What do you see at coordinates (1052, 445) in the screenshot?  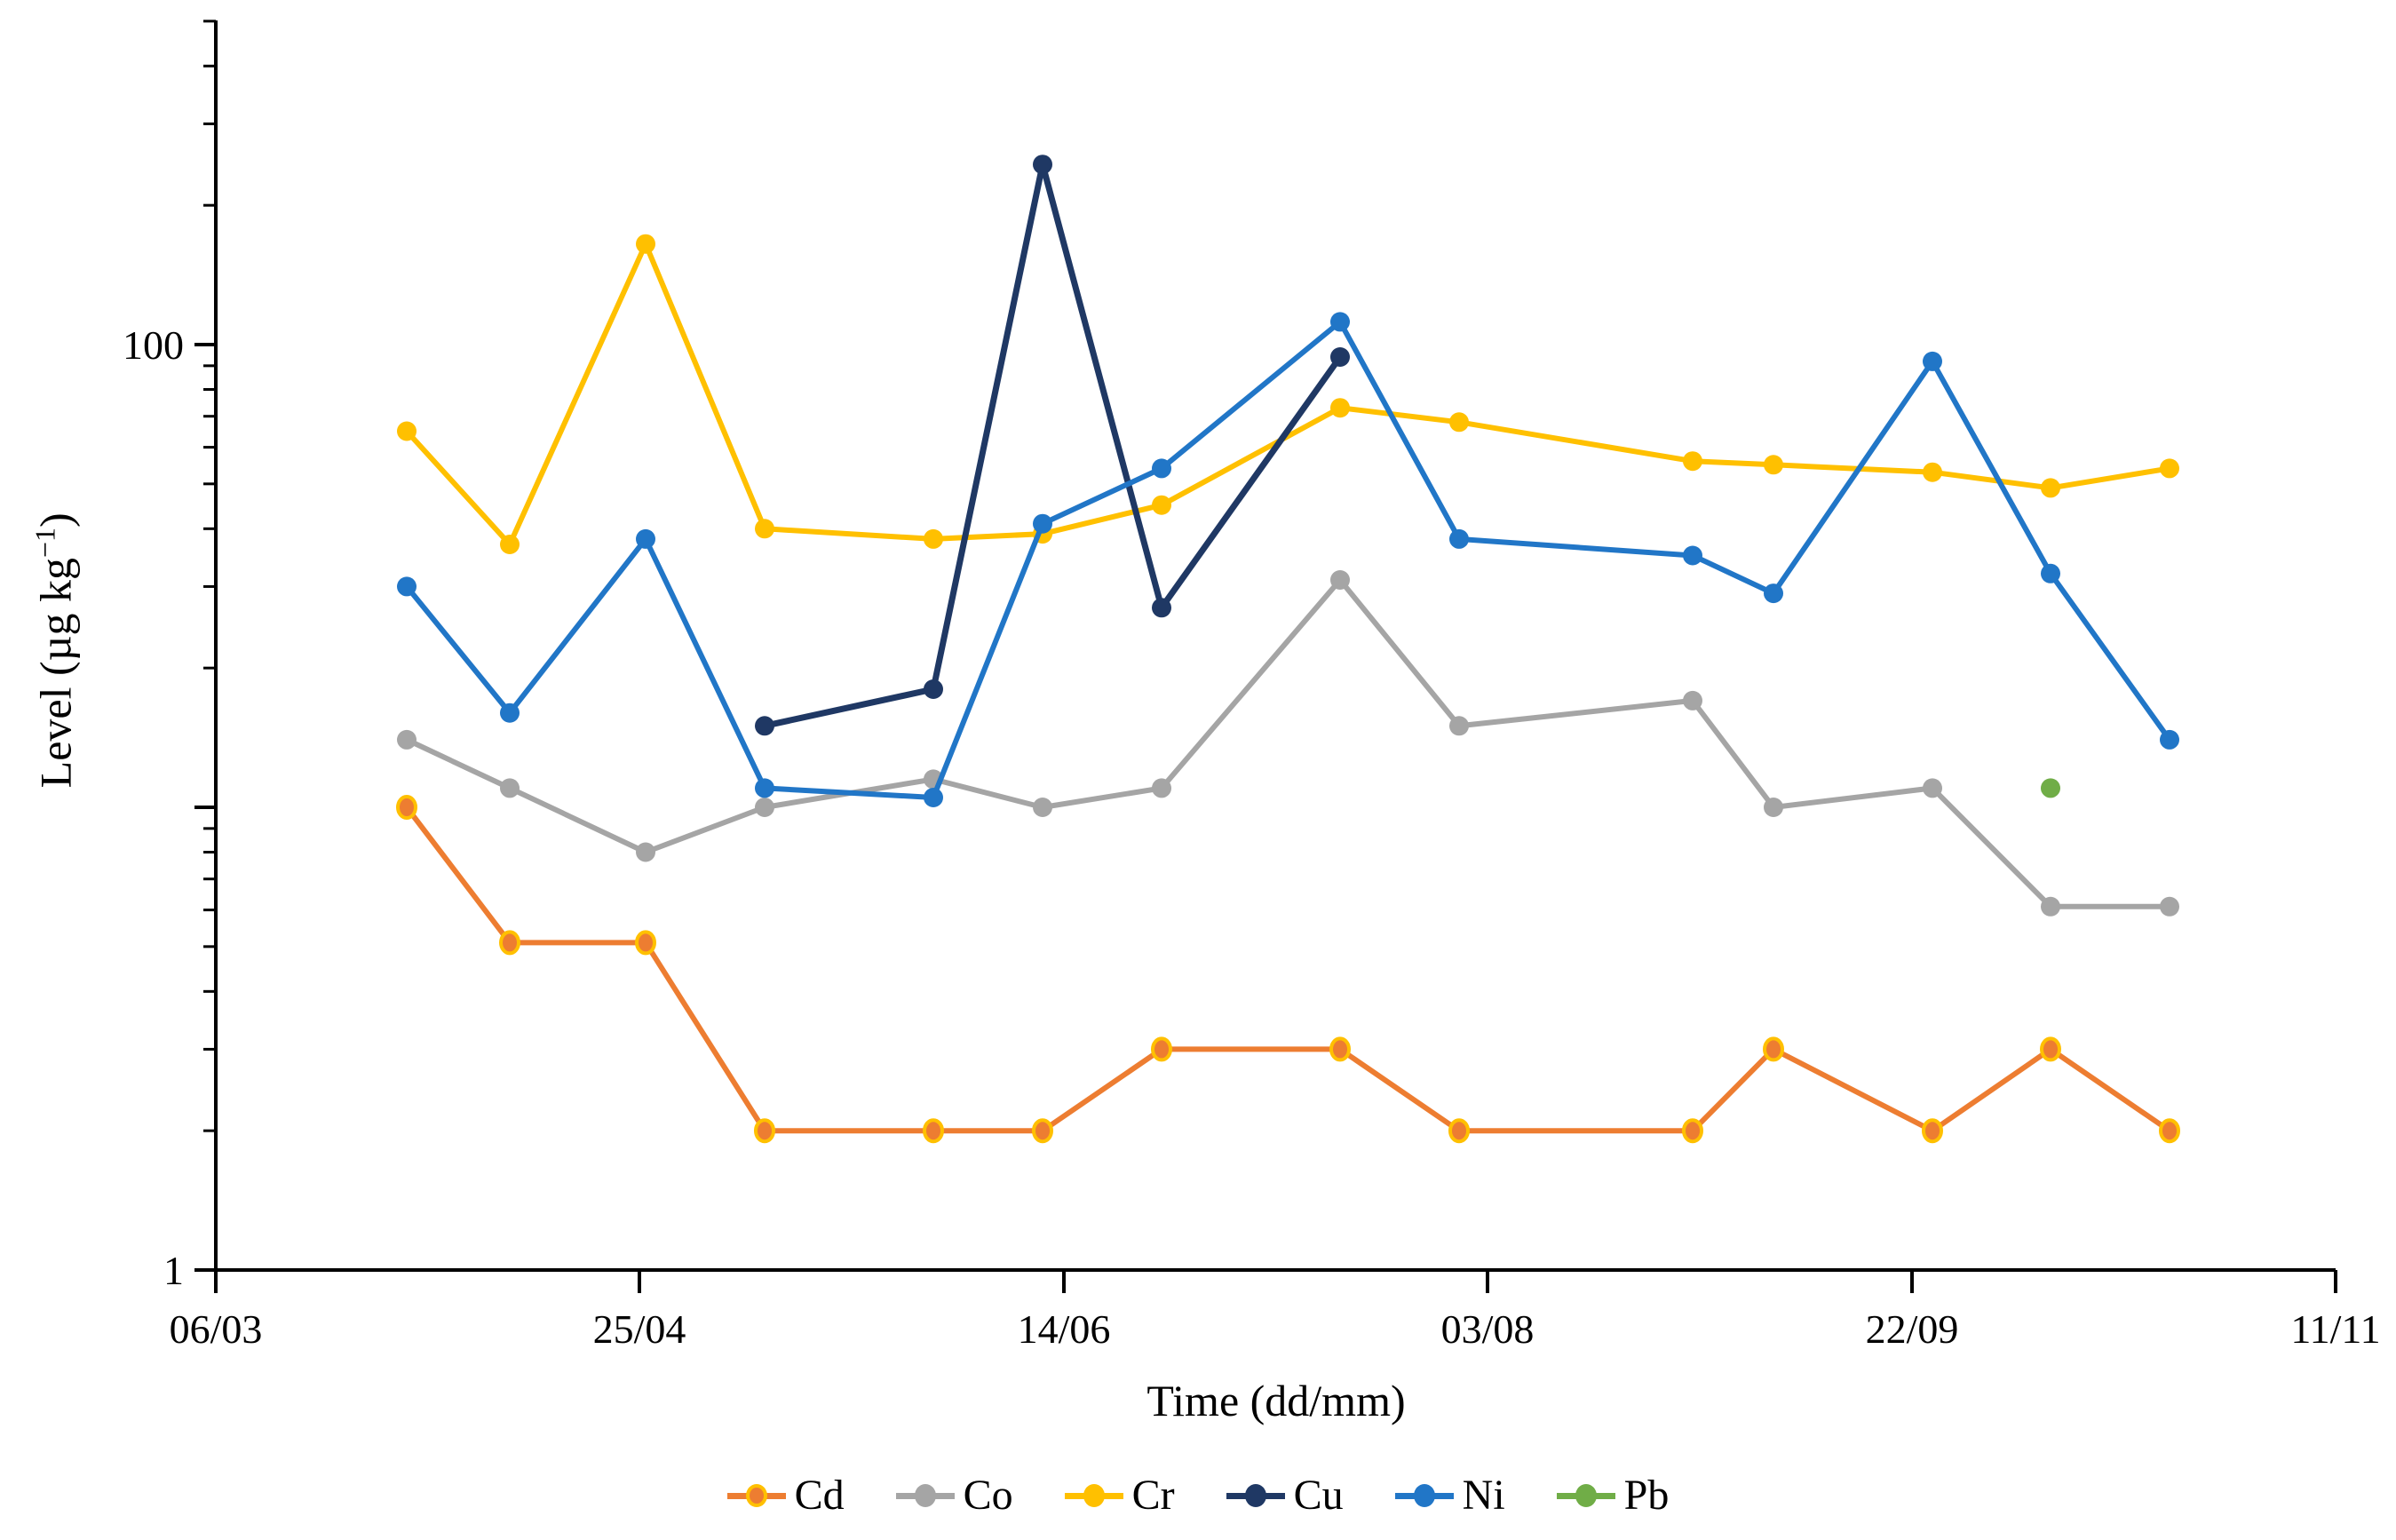 I see `series-line-cu` at bounding box center [1052, 445].